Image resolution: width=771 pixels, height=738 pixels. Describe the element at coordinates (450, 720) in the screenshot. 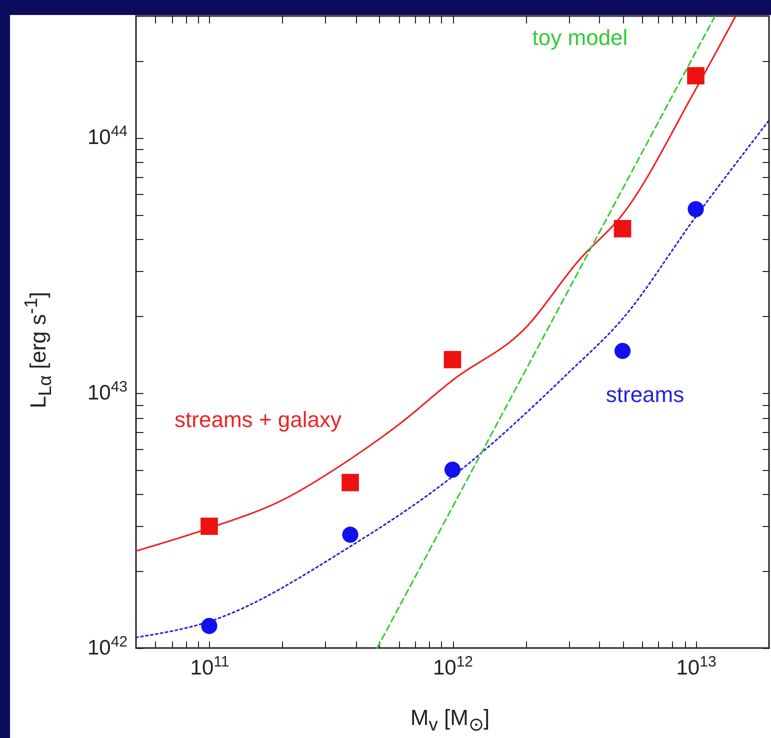

I see `x-axis-title: M$_{v}$ [M$_{⊙}$]` at that location.